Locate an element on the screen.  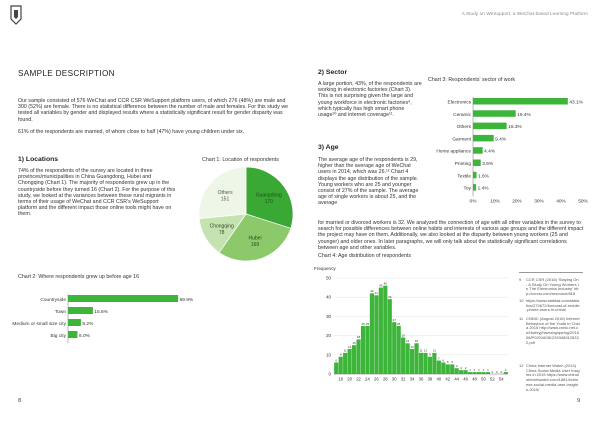
data-label: 3.5% is located at coordinates (488, 164).